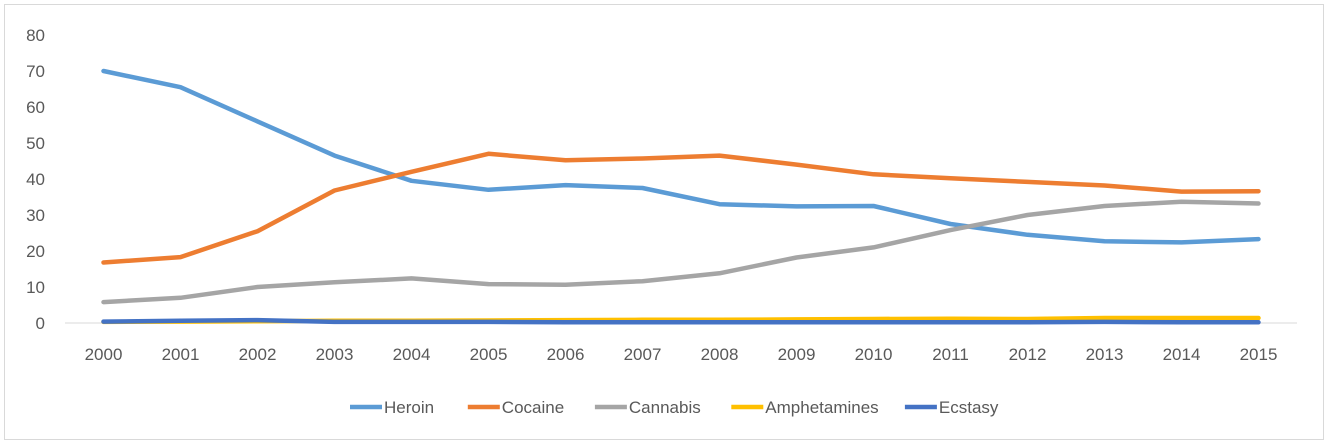 This screenshot has width=1330, height=445. Describe the element at coordinates (821, 407) in the screenshot. I see `legend-label: Amphetamines` at that location.